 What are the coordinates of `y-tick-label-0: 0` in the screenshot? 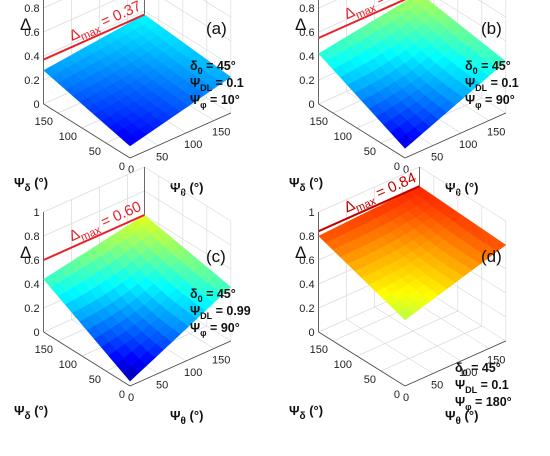 It's located at (406, 398).